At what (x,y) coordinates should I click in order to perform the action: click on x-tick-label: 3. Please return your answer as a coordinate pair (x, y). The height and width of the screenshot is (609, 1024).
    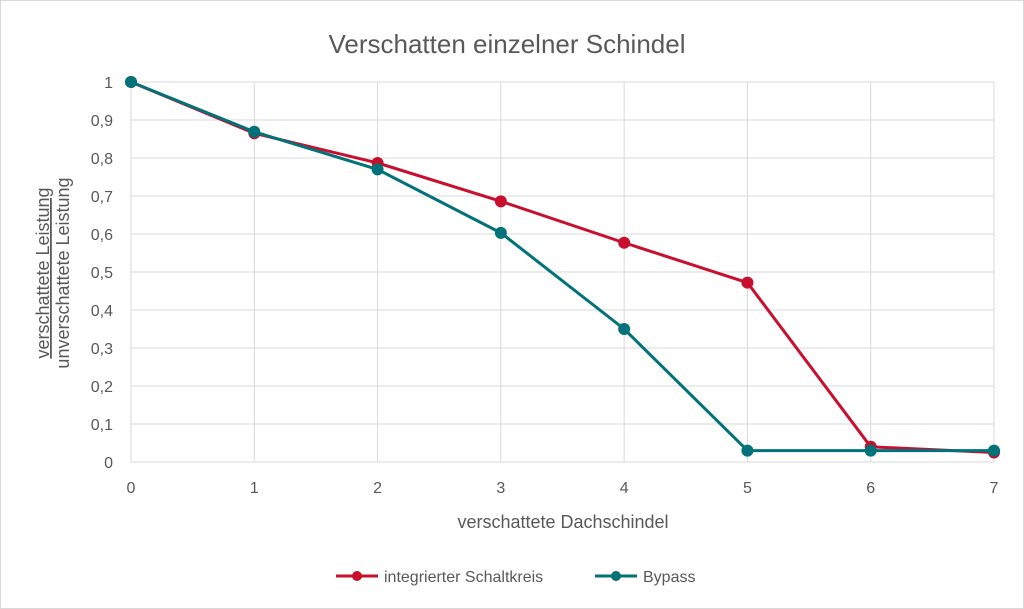
    Looking at the image, I should click on (500, 488).